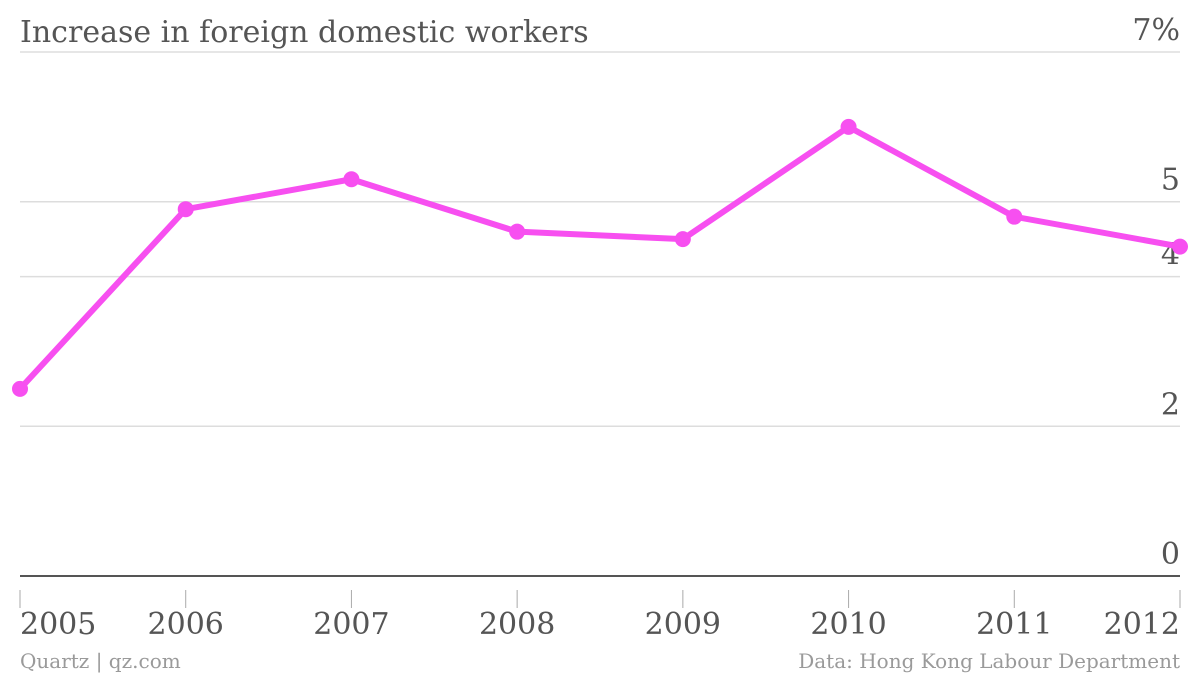 The width and height of the screenshot is (1200, 676). I want to click on y-tick-label: 7%, so click(1156, 30).